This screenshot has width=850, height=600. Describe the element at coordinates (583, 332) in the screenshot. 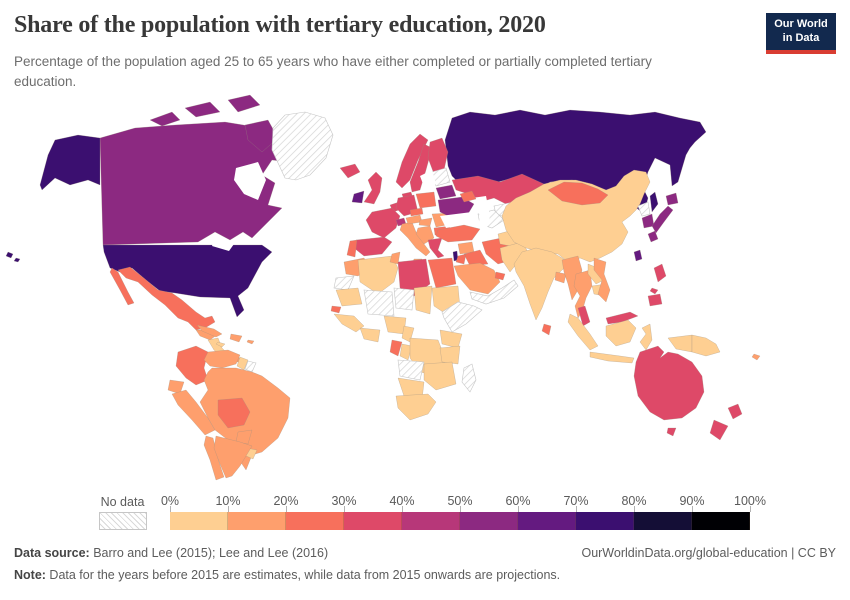

I see `country-indonesia-sumatra` at that location.